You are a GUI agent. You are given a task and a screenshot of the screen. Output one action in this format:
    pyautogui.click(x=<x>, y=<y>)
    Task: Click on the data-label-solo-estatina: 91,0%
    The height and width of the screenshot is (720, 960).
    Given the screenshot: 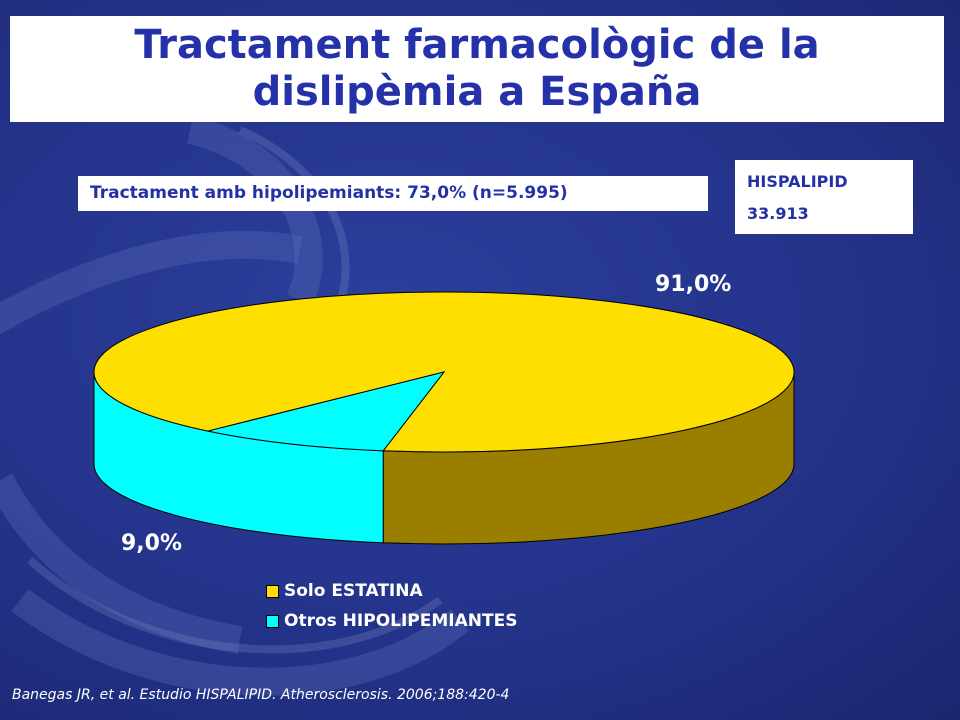 What is the action you would take?
    pyautogui.click(x=693, y=284)
    